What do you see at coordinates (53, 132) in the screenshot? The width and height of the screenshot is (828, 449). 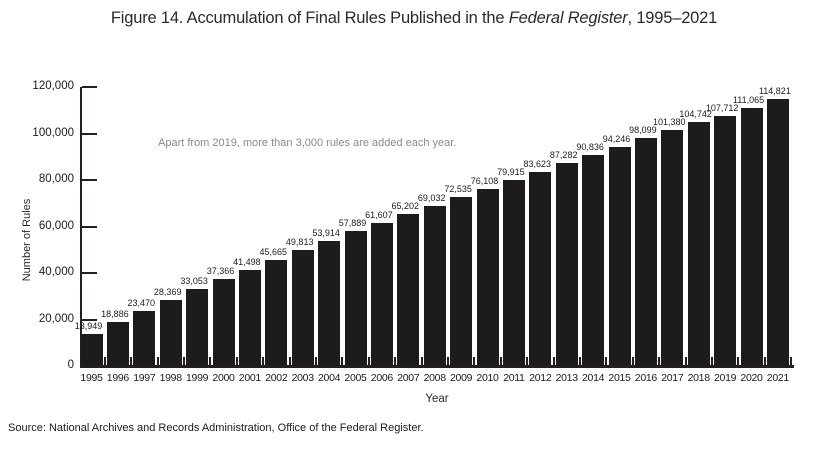 I see `y-axis-tick-label: 100,000` at bounding box center [53, 132].